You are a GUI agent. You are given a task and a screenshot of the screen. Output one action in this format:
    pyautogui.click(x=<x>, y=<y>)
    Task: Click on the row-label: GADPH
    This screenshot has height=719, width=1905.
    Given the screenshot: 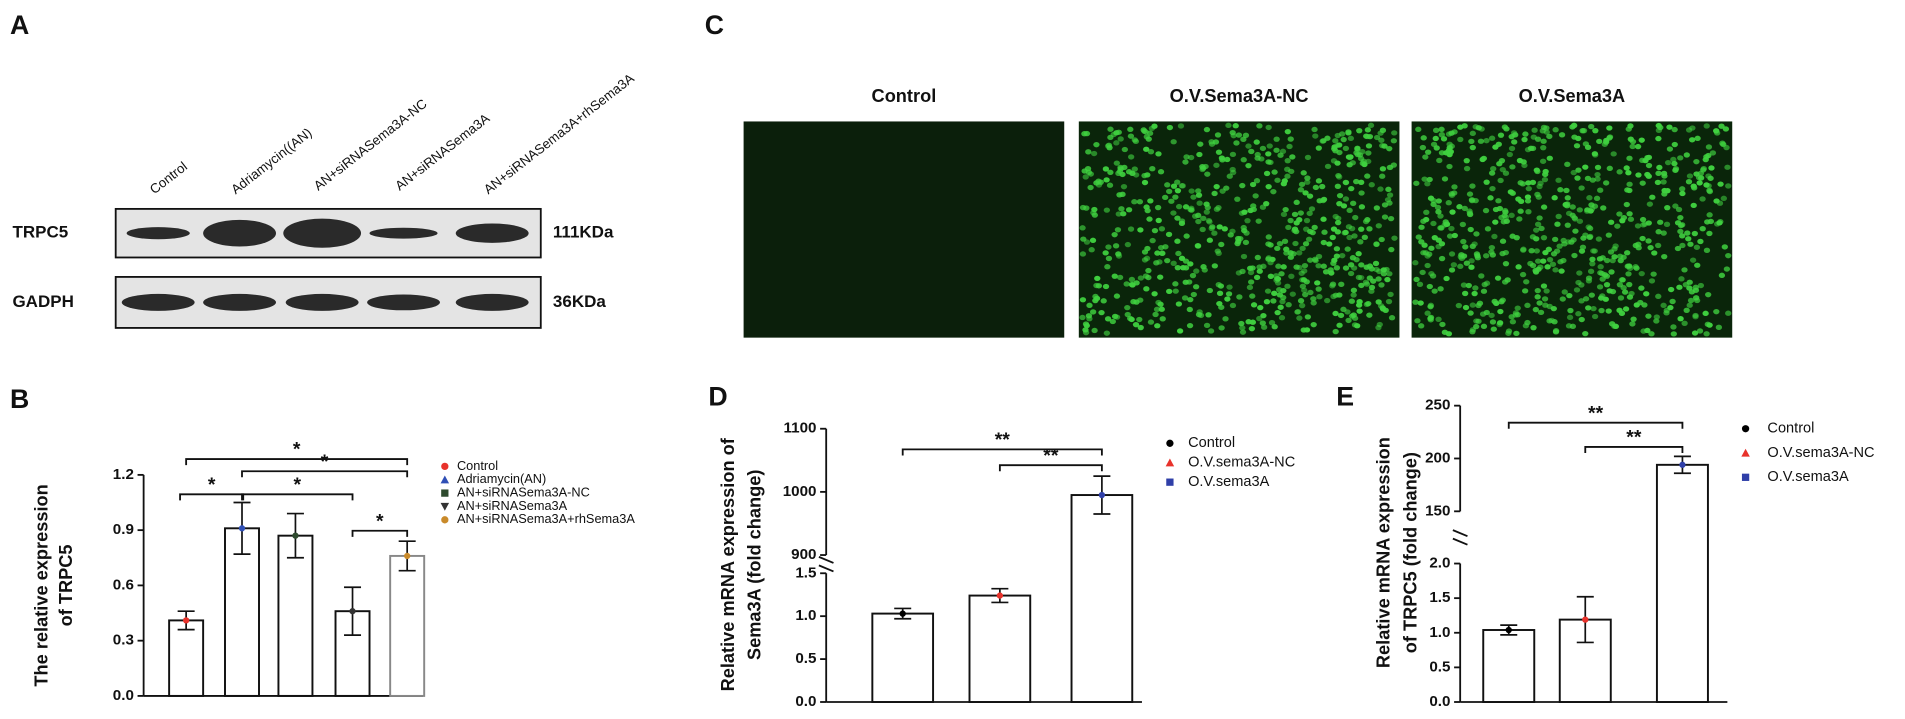 What is the action you would take?
    pyautogui.click(x=42, y=301)
    